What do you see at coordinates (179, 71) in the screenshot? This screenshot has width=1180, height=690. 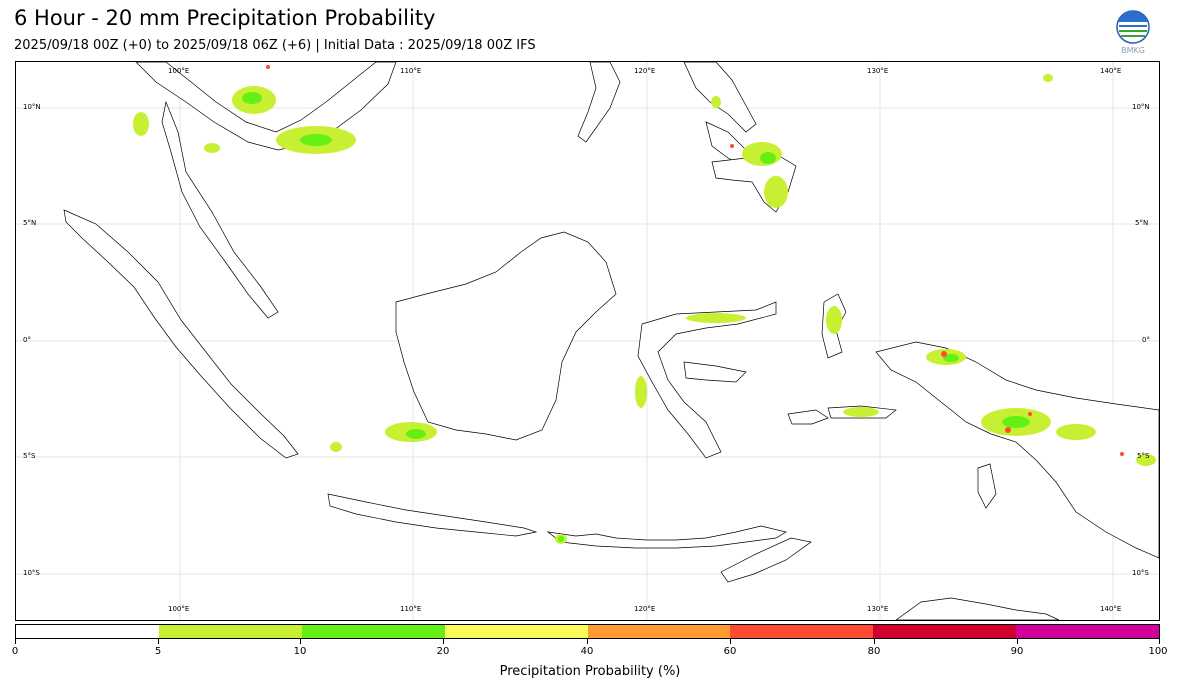 I see `lon-tick-top-100: 100°E` at bounding box center [179, 71].